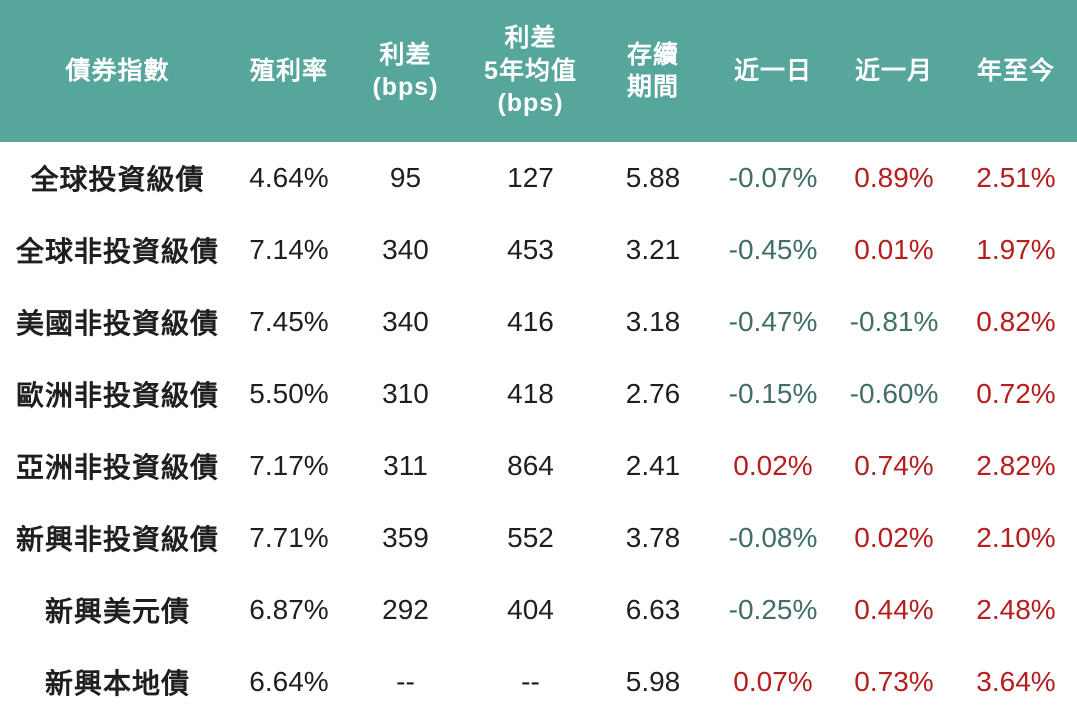 The width and height of the screenshot is (1077, 718). What do you see at coordinates (653, 321) in the screenshot?
I see `cell-duration: 3.18` at bounding box center [653, 321].